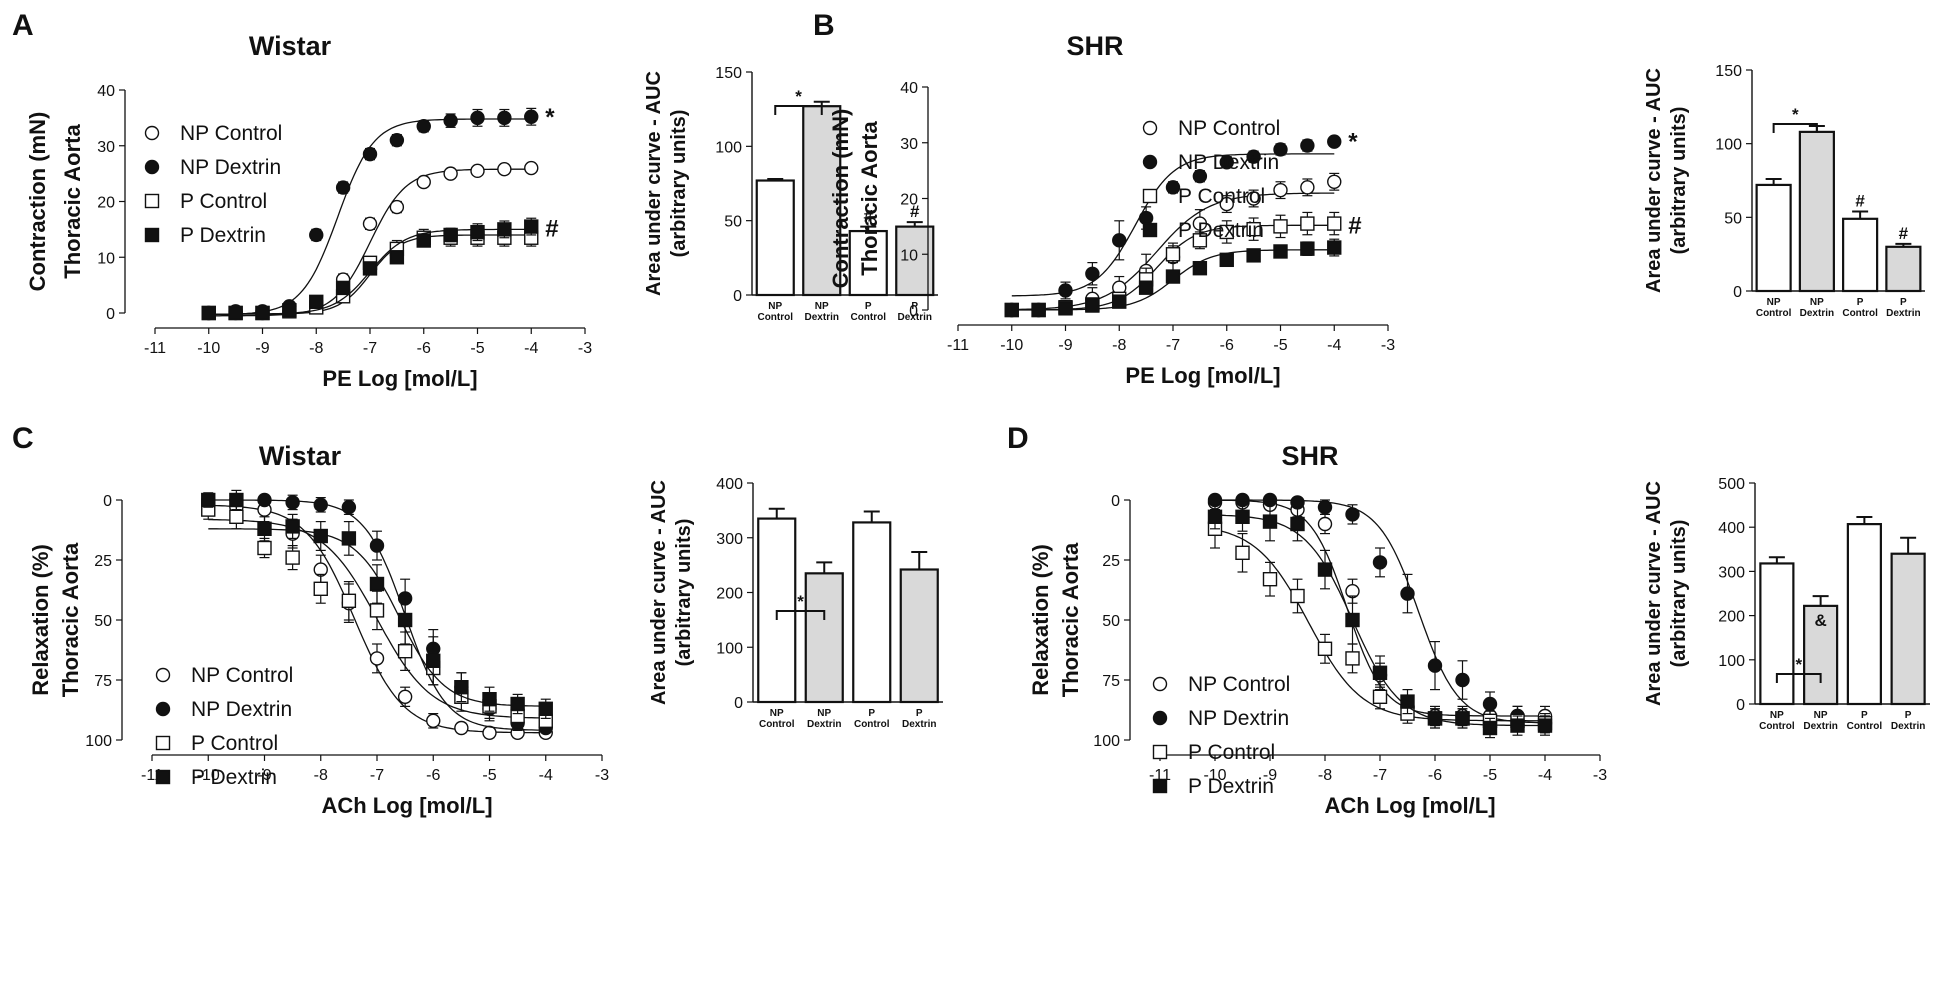 The height and width of the screenshot is (992, 1937). I want to click on x-tick-label: -8, so click(316, 348).